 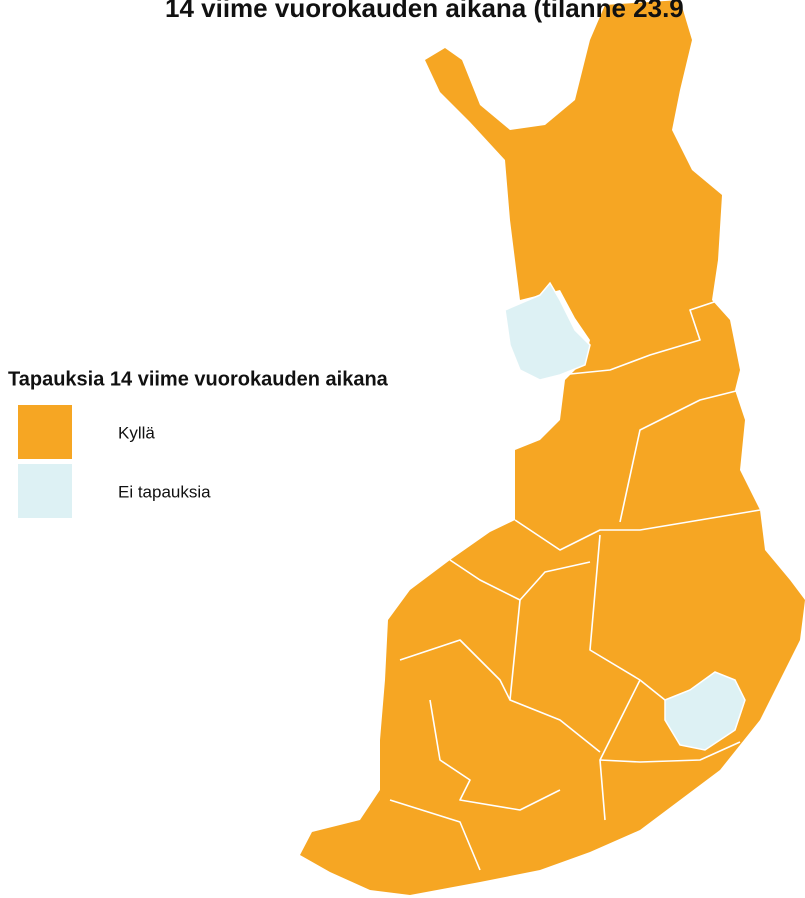 What do you see at coordinates (114, 461) in the screenshot?
I see `legend: Kyllä Ei tapauksia` at bounding box center [114, 461].